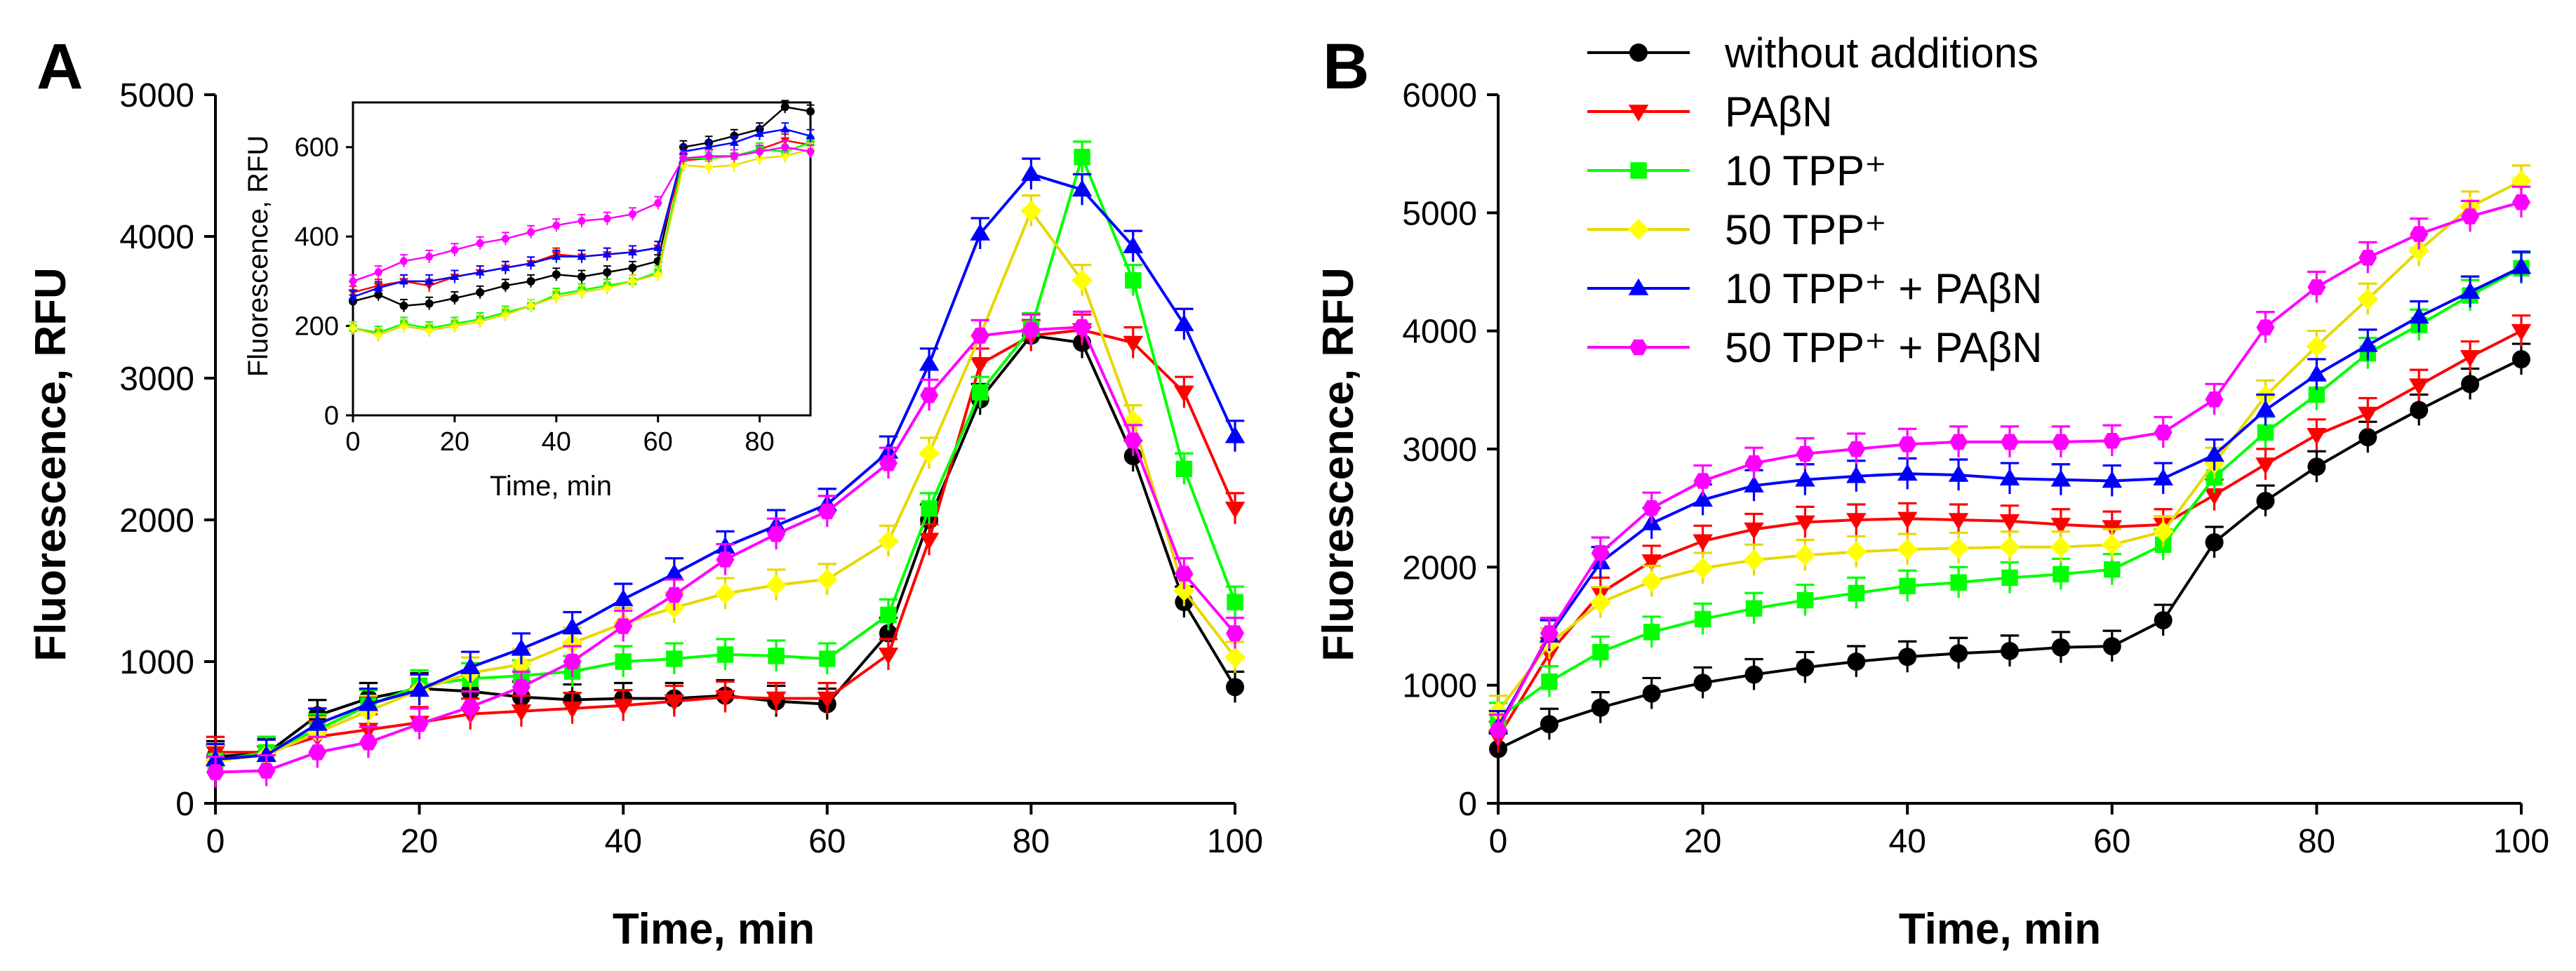  I want to click on panel-b-x-tick-label: 40, so click(1908, 841).